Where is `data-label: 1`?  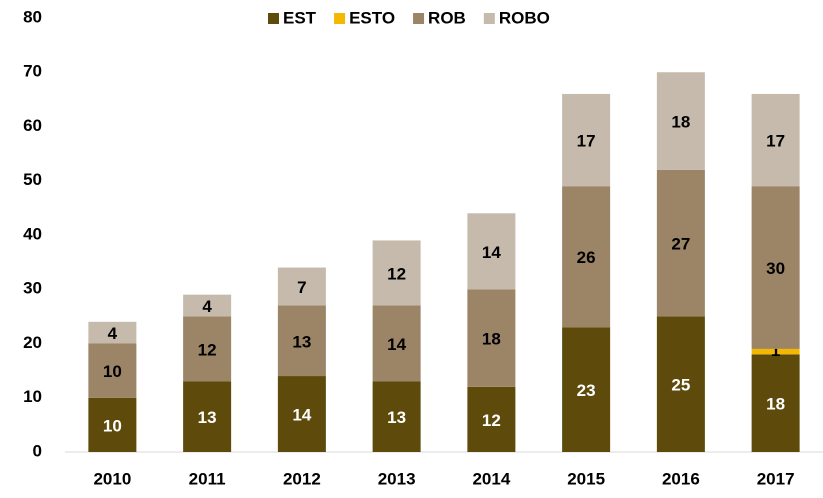 data-label: 1 is located at coordinates (775, 350).